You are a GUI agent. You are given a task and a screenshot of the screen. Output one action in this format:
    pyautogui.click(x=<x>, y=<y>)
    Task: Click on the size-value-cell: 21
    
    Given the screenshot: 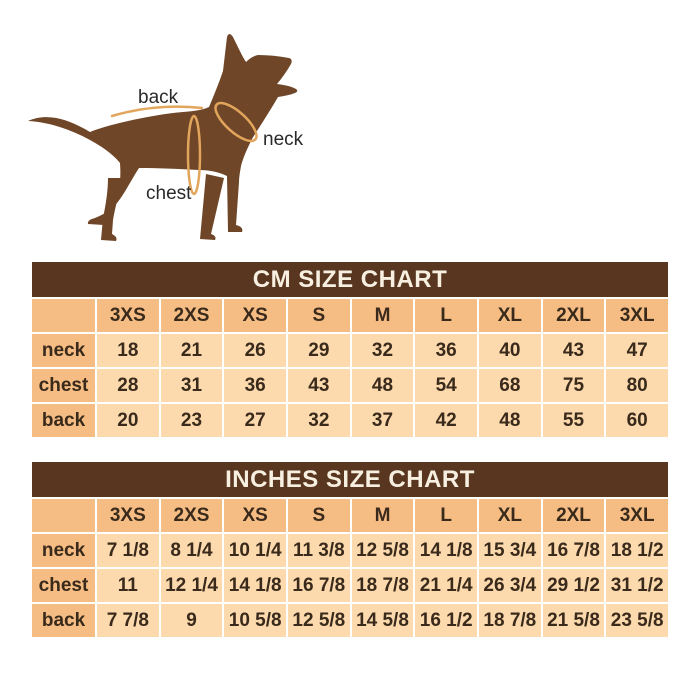 What is the action you would take?
    pyautogui.click(x=191, y=350)
    